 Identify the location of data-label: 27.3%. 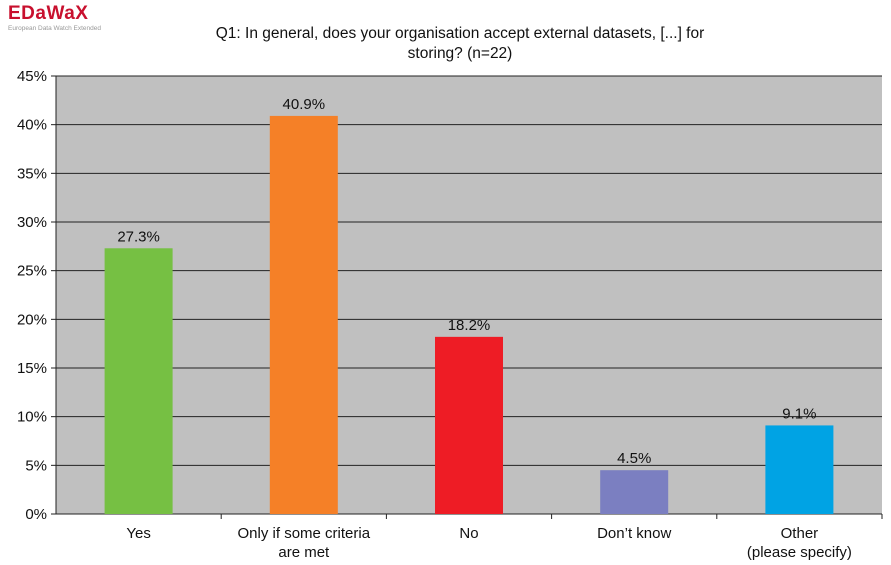
(138, 236).